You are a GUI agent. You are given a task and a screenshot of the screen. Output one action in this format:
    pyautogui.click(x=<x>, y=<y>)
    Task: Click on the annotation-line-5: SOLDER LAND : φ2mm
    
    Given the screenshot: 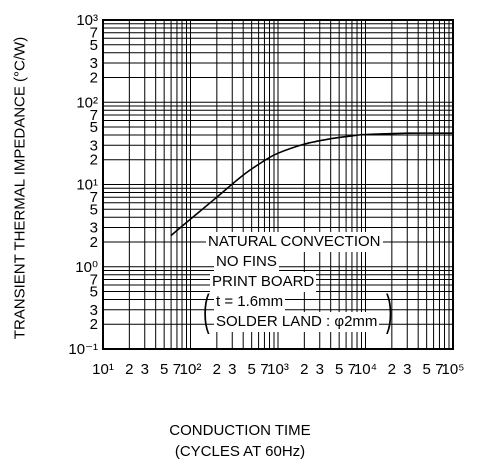 What is the action you would take?
    pyautogui.click(x=297, y=322)
    